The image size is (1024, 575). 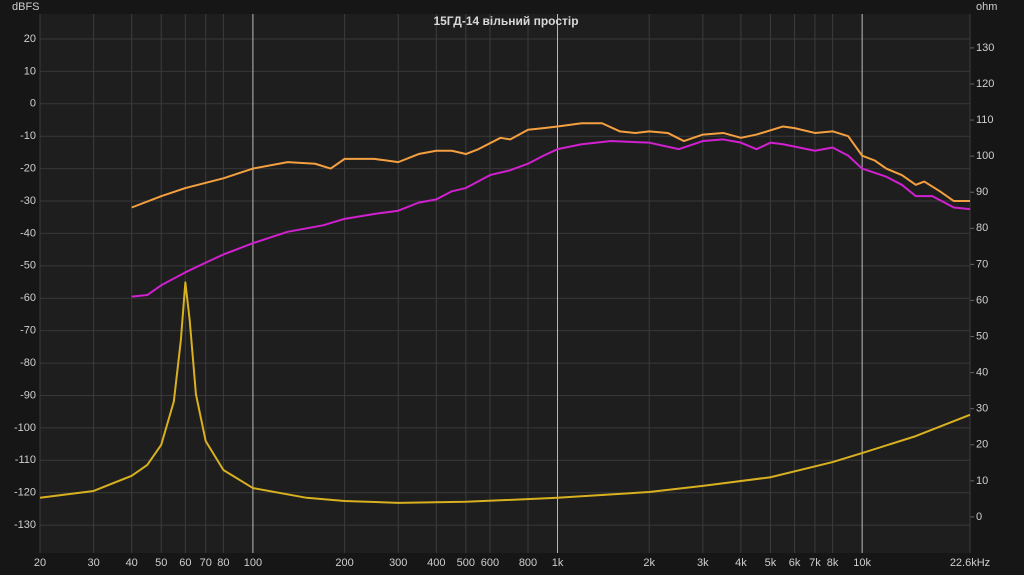 I want to click on y2-tick-label: 40, so click(x=982, y=373).